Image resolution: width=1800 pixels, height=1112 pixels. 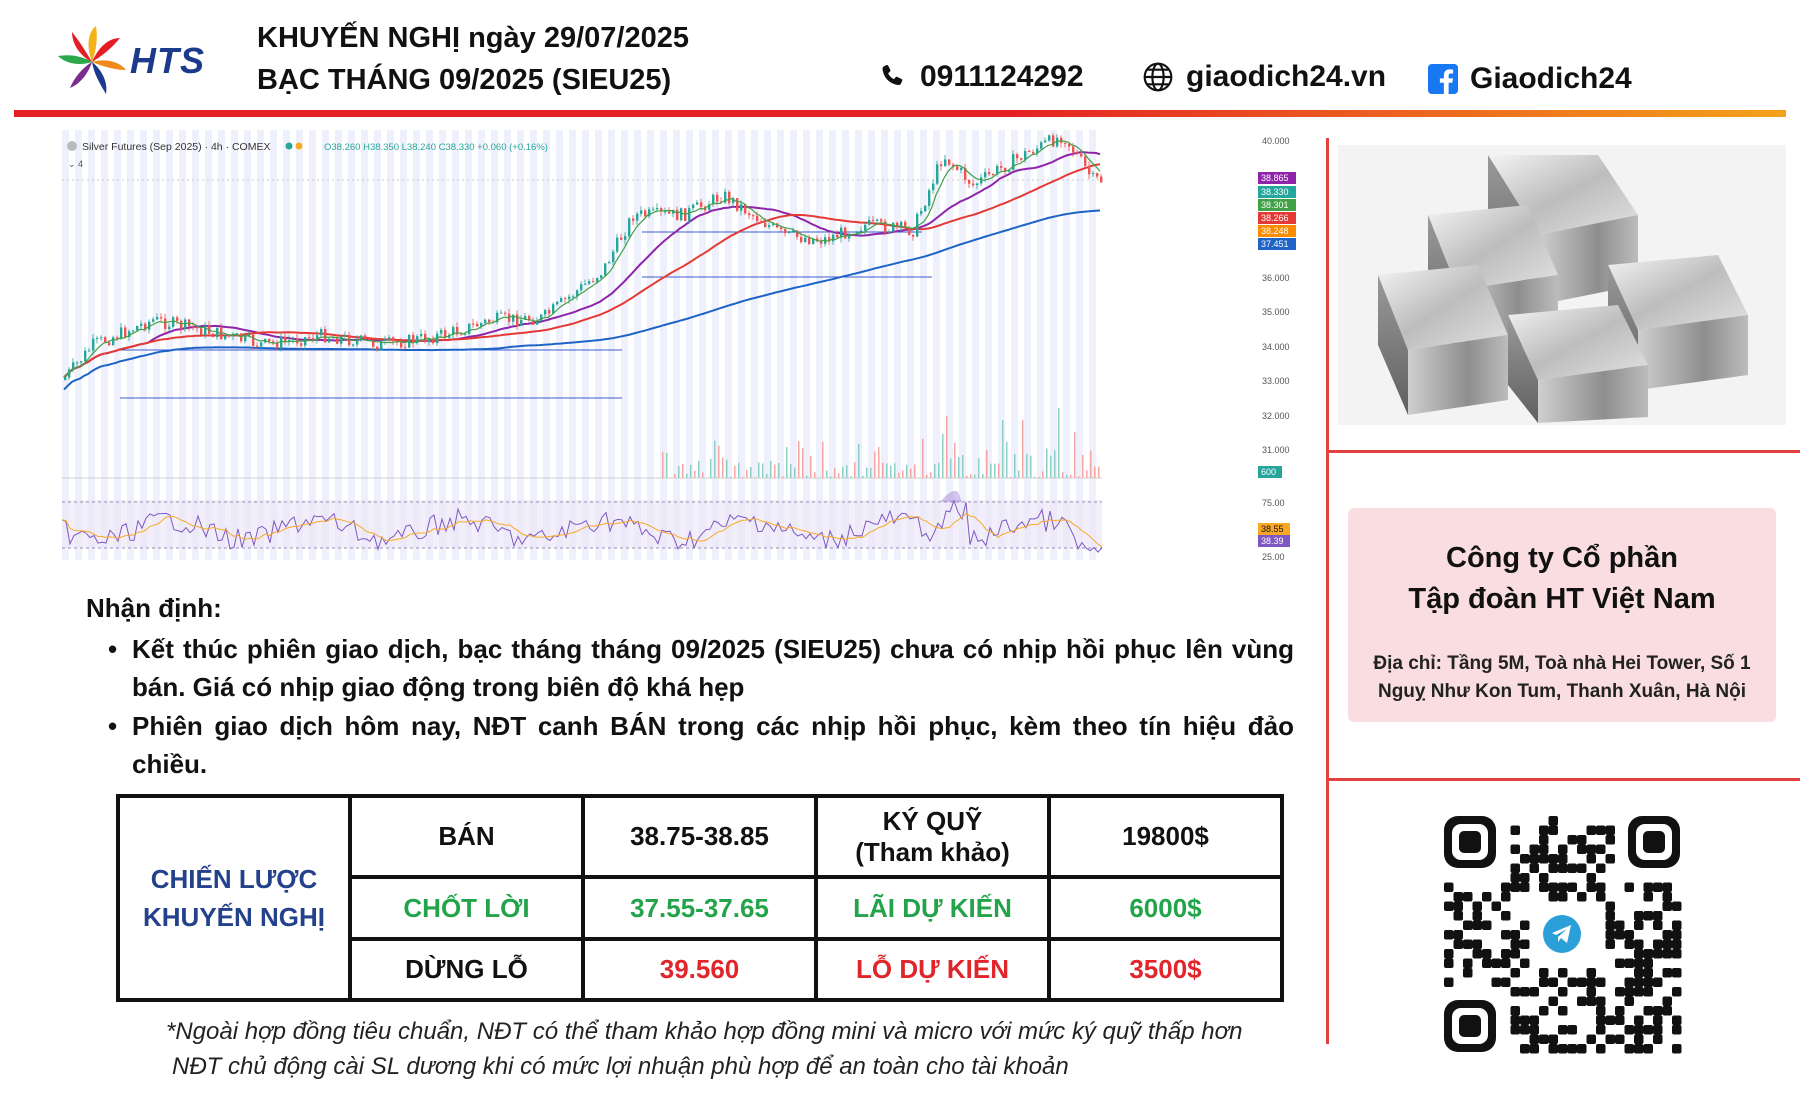 I want to click on section-divider, so click(x=1563, y=779).